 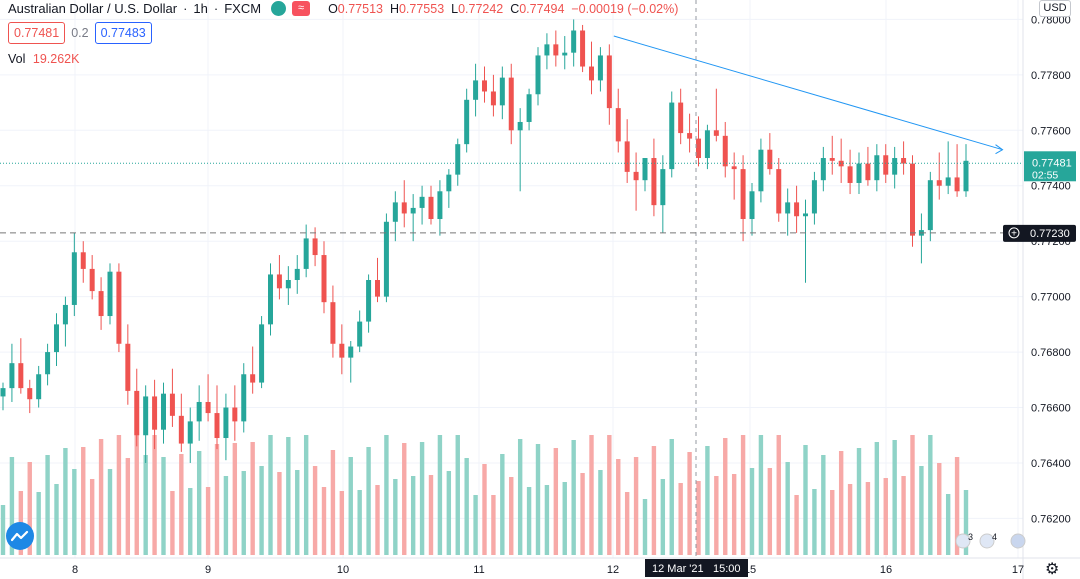 What do you see at coordinates (80, 33) in the screenshot?
I see `quote-boxes: 0.77481 0.2 0.77483` at bounding box center [80, 33].